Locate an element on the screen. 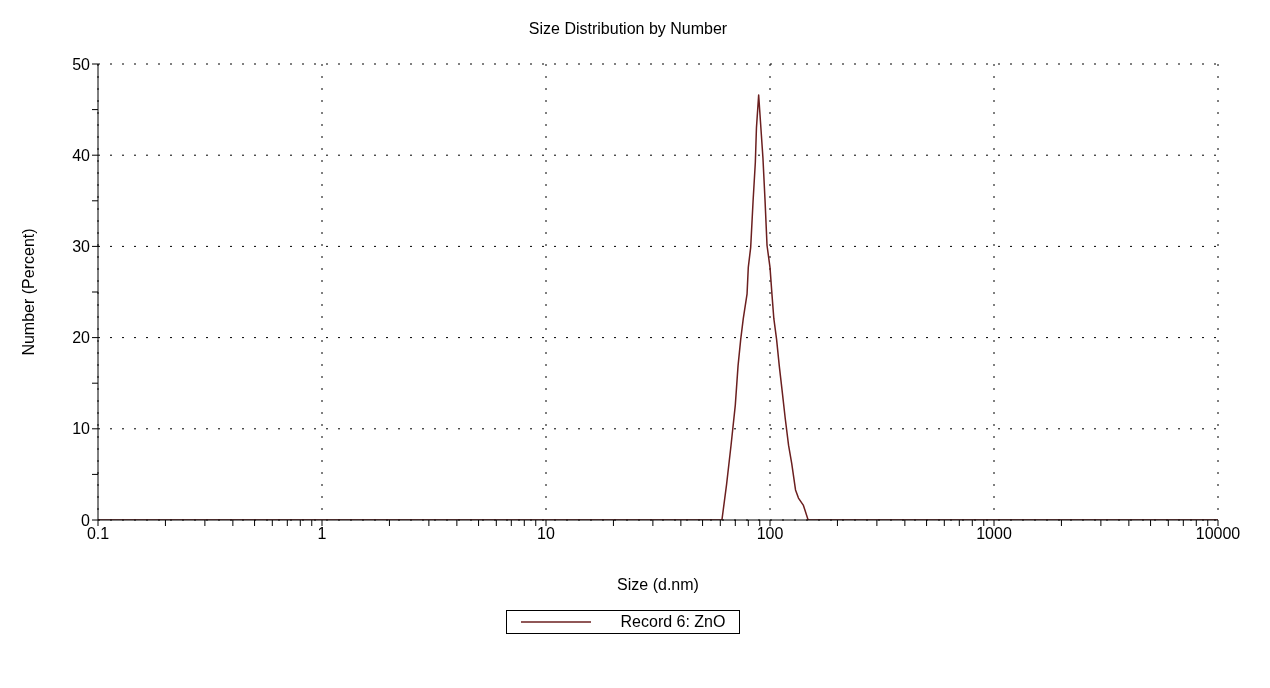 The image size is (1270, 688). x-tick-label: 100 is located at coordinates (770, 534).